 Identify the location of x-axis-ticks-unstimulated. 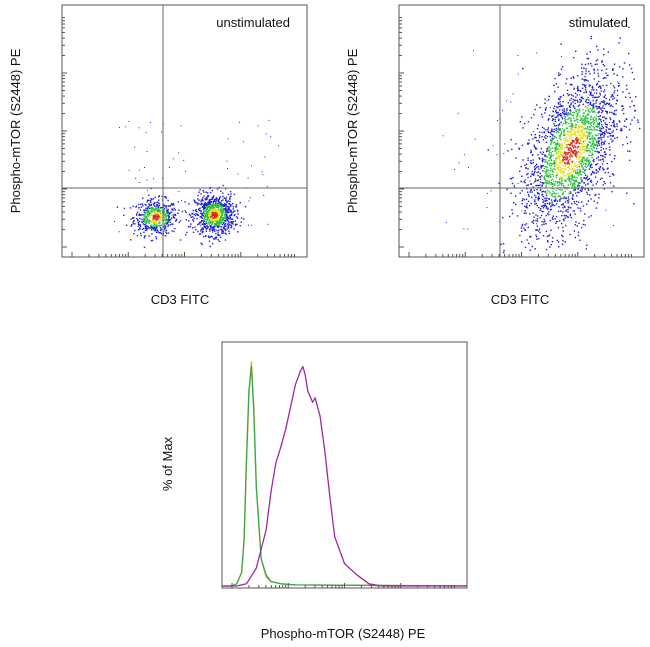
(183, 254).